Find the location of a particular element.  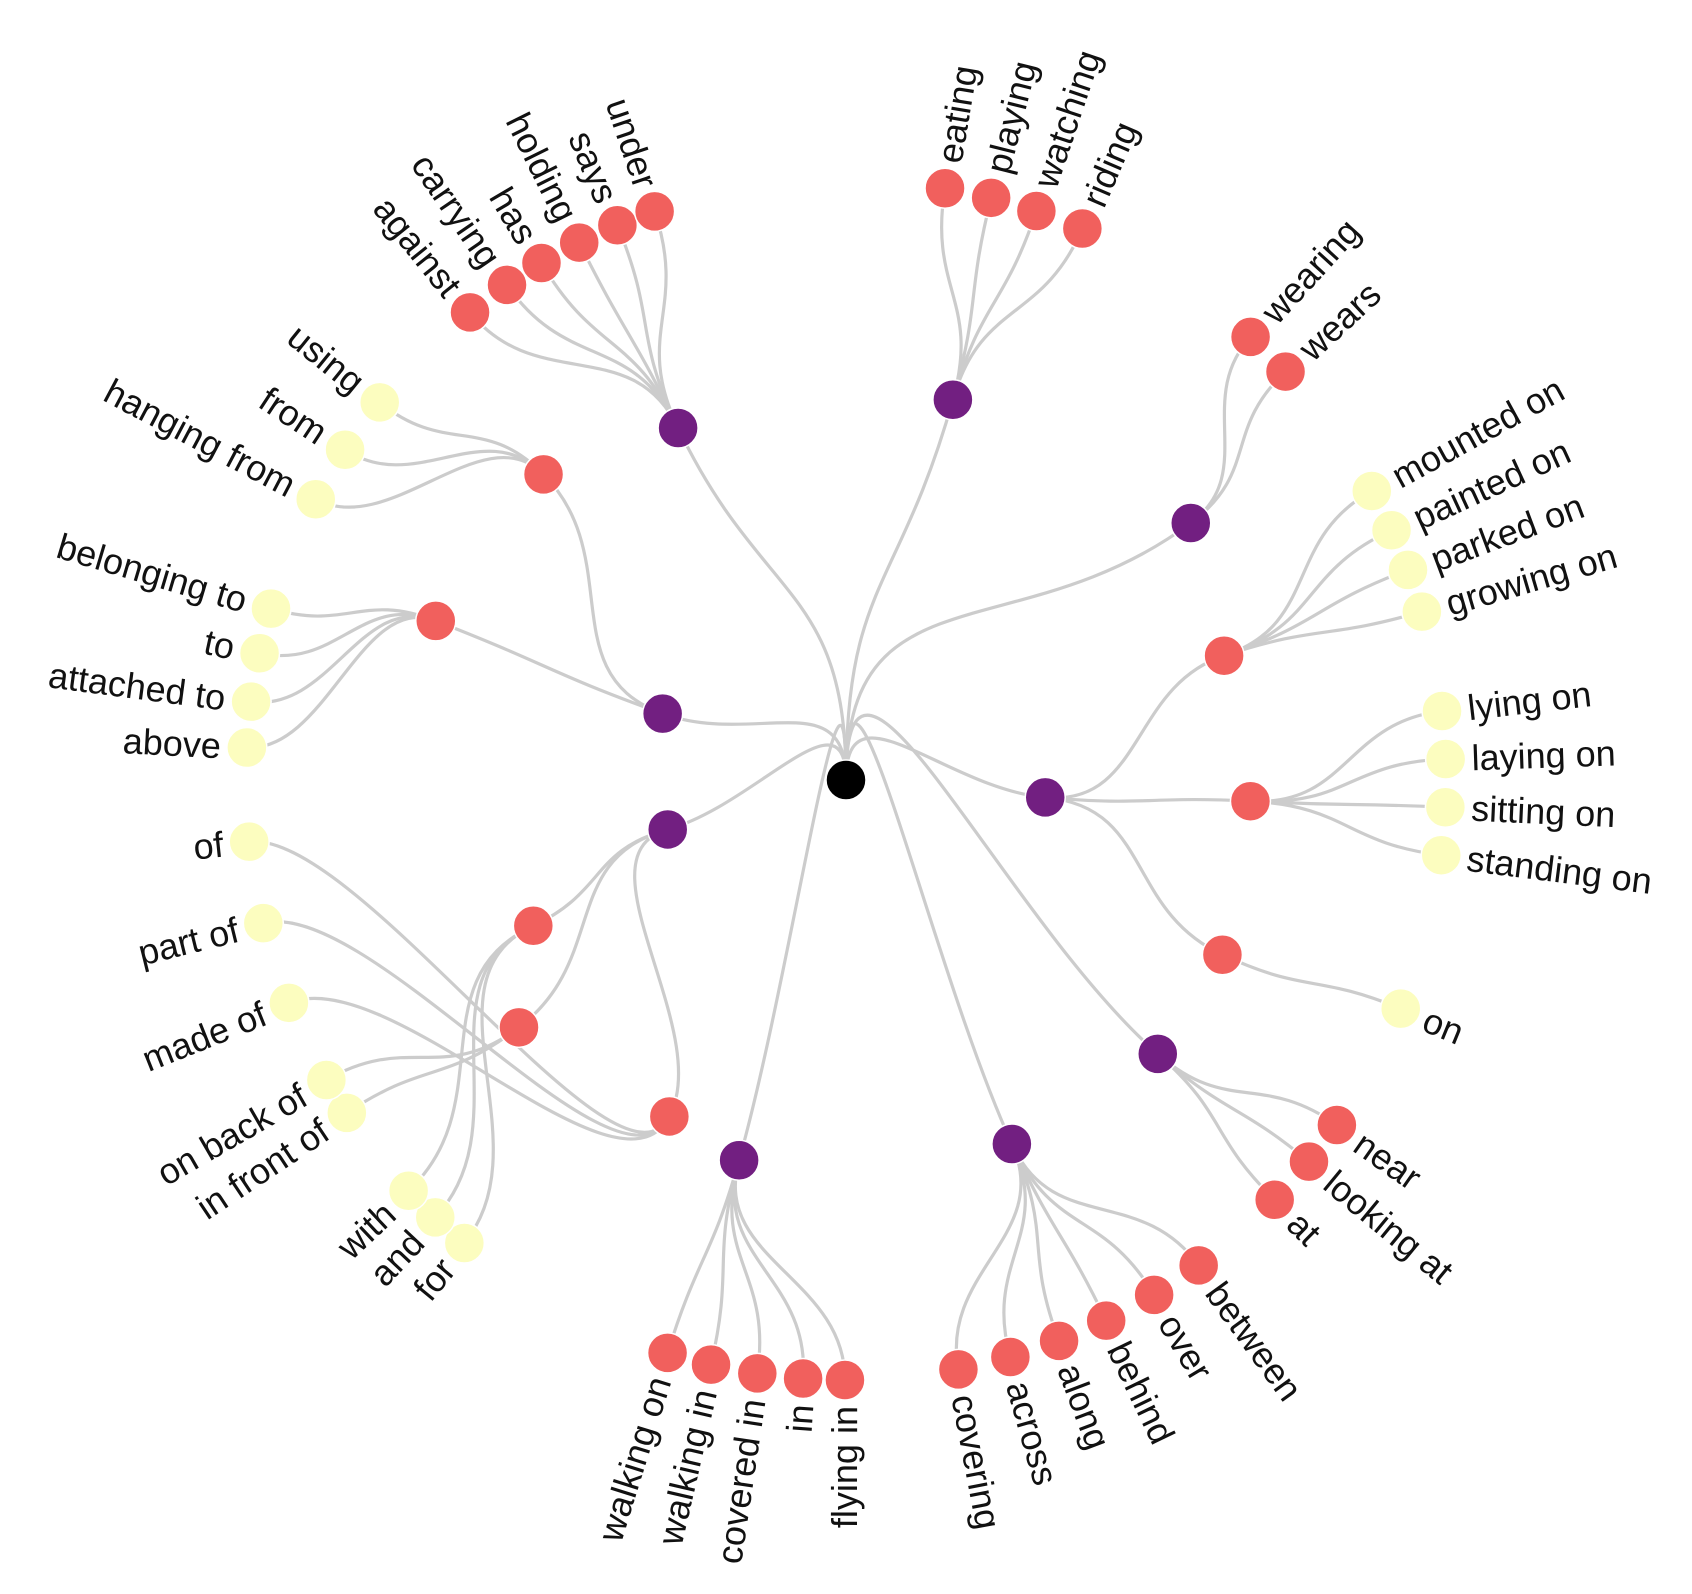

leaf-label: to is located at coordinates (220, 644).